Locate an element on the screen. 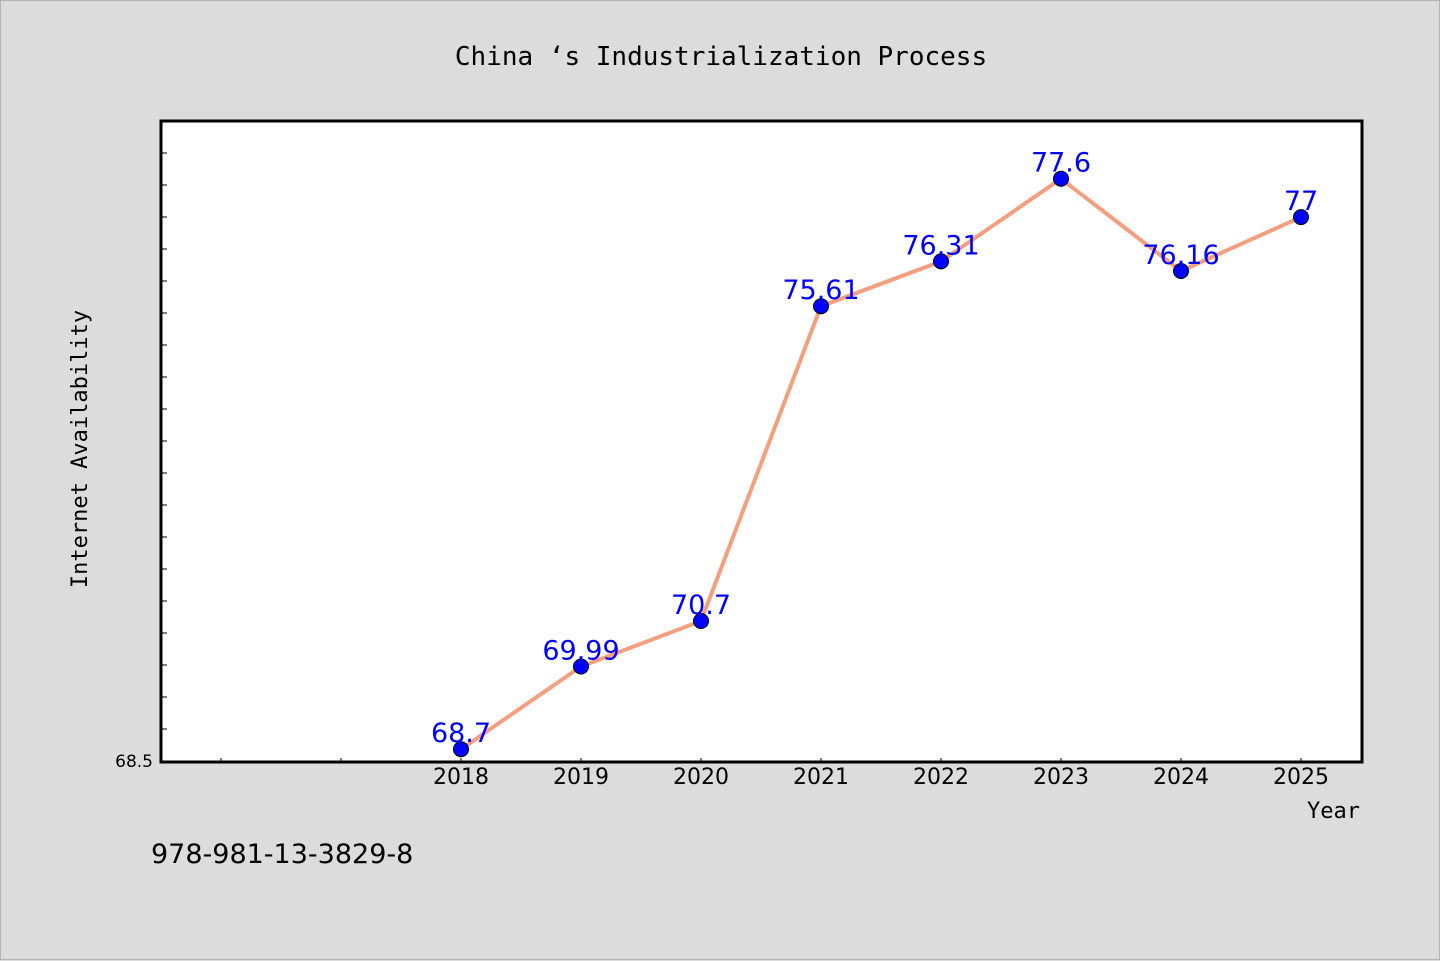 The width and height of the screenshot is (1440, 961). x-tick-label: 2019 is located at coordinates (581, 777).